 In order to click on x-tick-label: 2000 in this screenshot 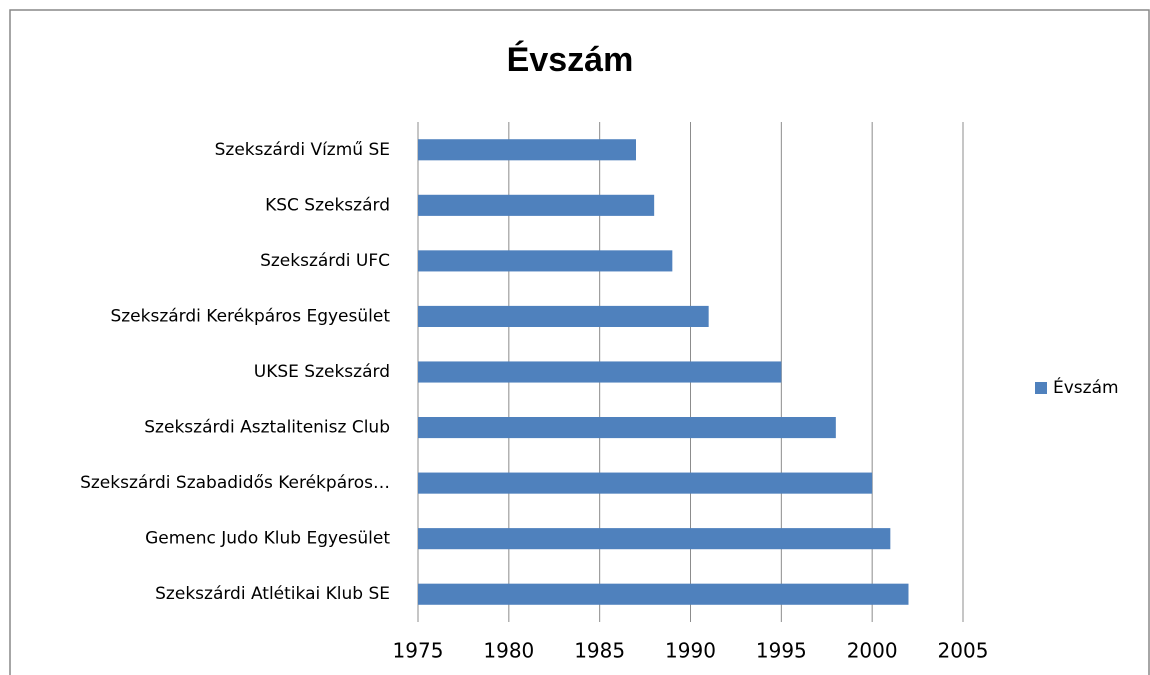, I will do `click(872, 651)`.